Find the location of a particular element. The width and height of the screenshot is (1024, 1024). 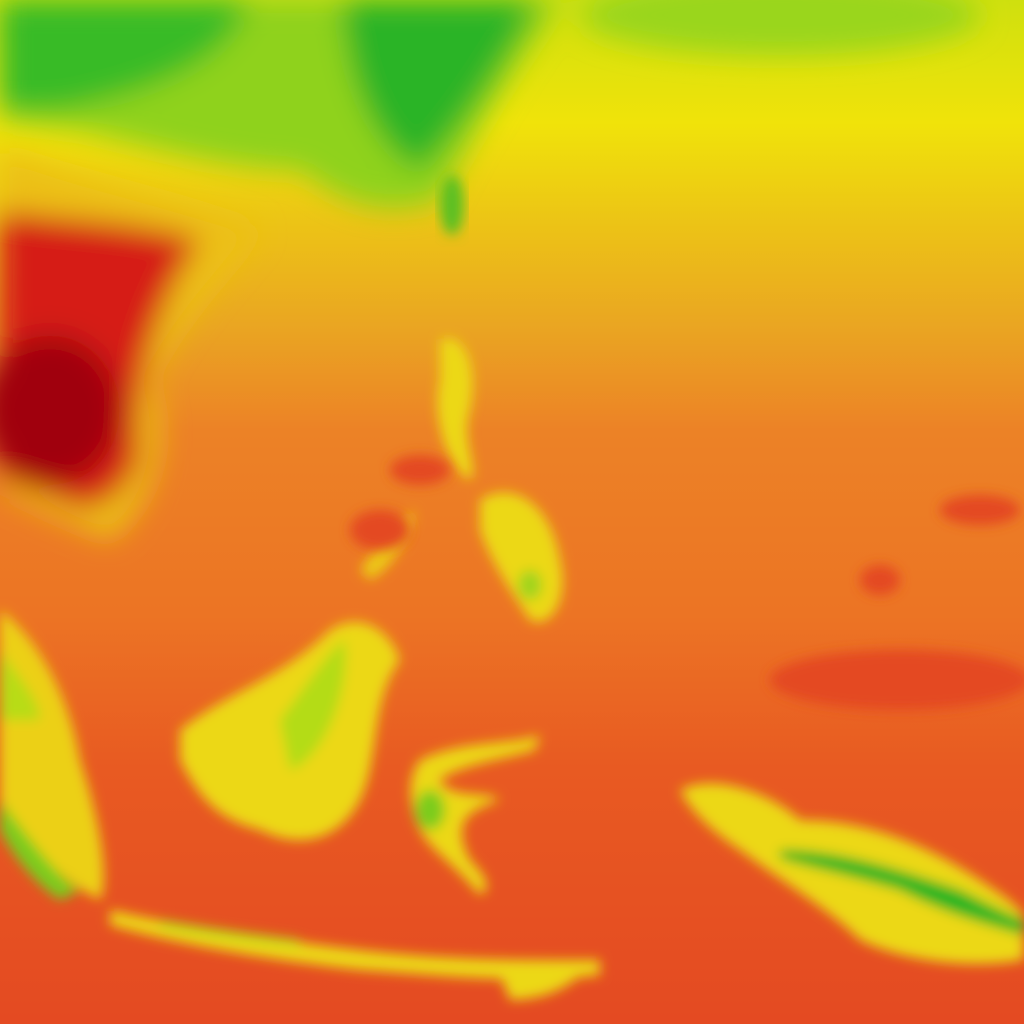

mainland-hot-region is located at coordinates (130, 345).